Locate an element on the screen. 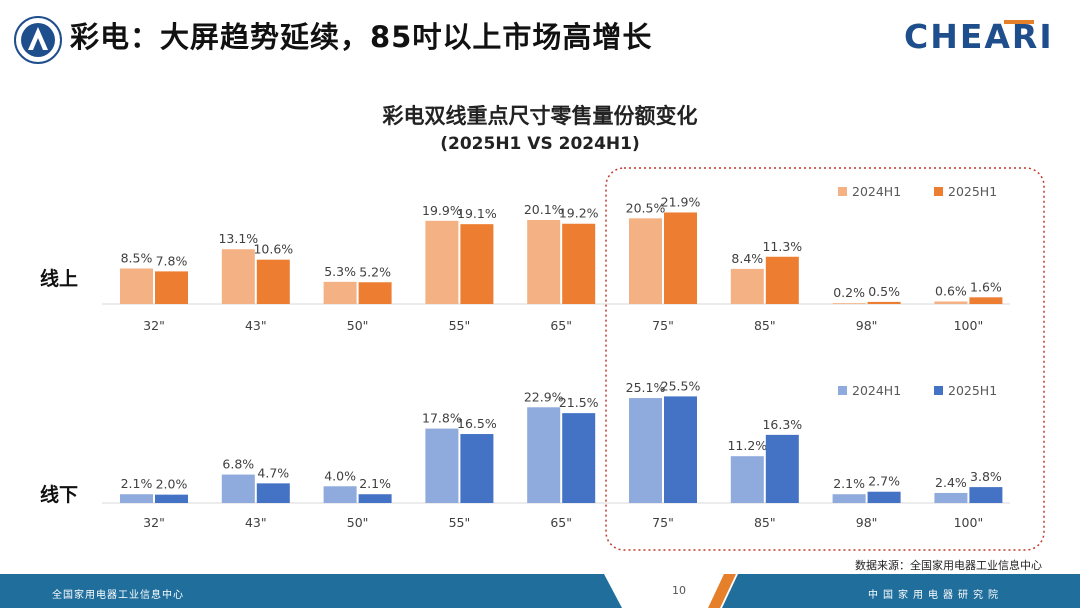 Image resolution: width=1080 pixels, height=608 pixels. online-x-tick-label: 43" is located at coordinates (256, 325).